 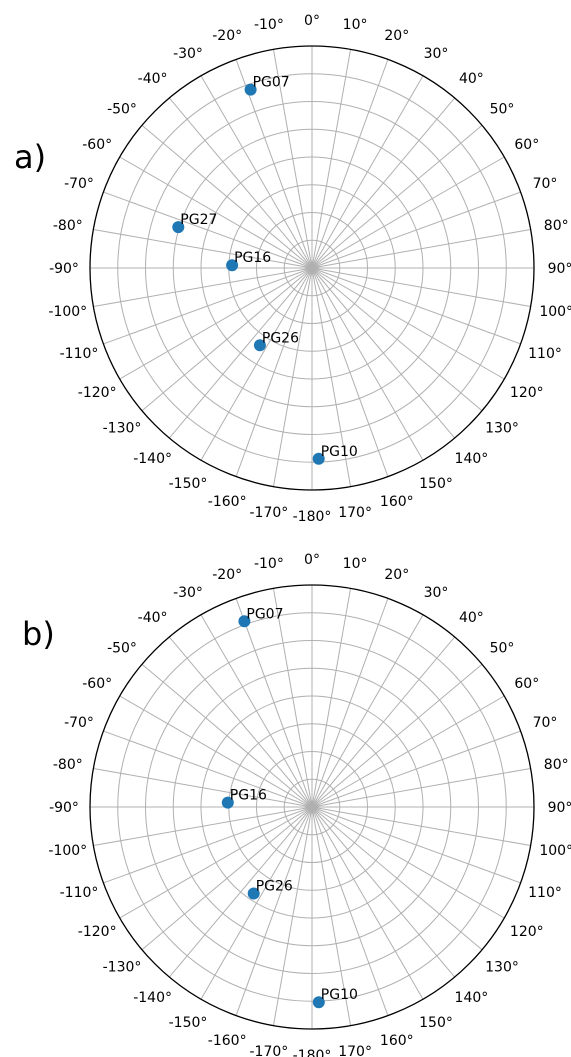 What do you see at coordinates (471, 618) in the screenshot?
I see `theta-tick-label: 40°` at bounding box center [471, 618].